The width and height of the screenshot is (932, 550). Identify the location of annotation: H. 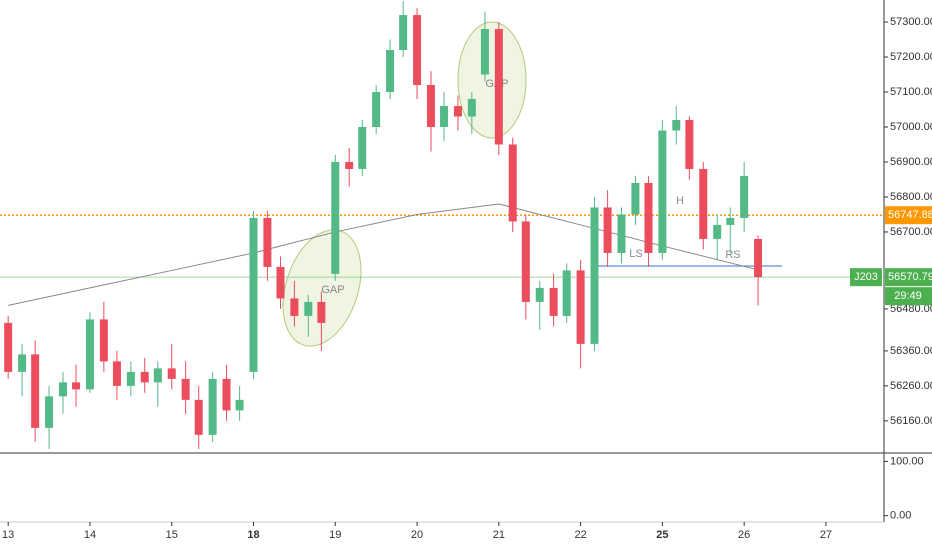
(680, 201).